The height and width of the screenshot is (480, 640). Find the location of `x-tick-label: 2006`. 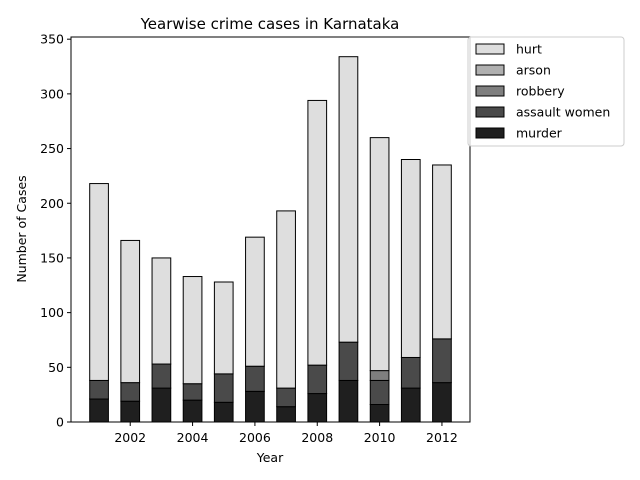

x-tick-label: 2006 is located at coordinates (255, 437).